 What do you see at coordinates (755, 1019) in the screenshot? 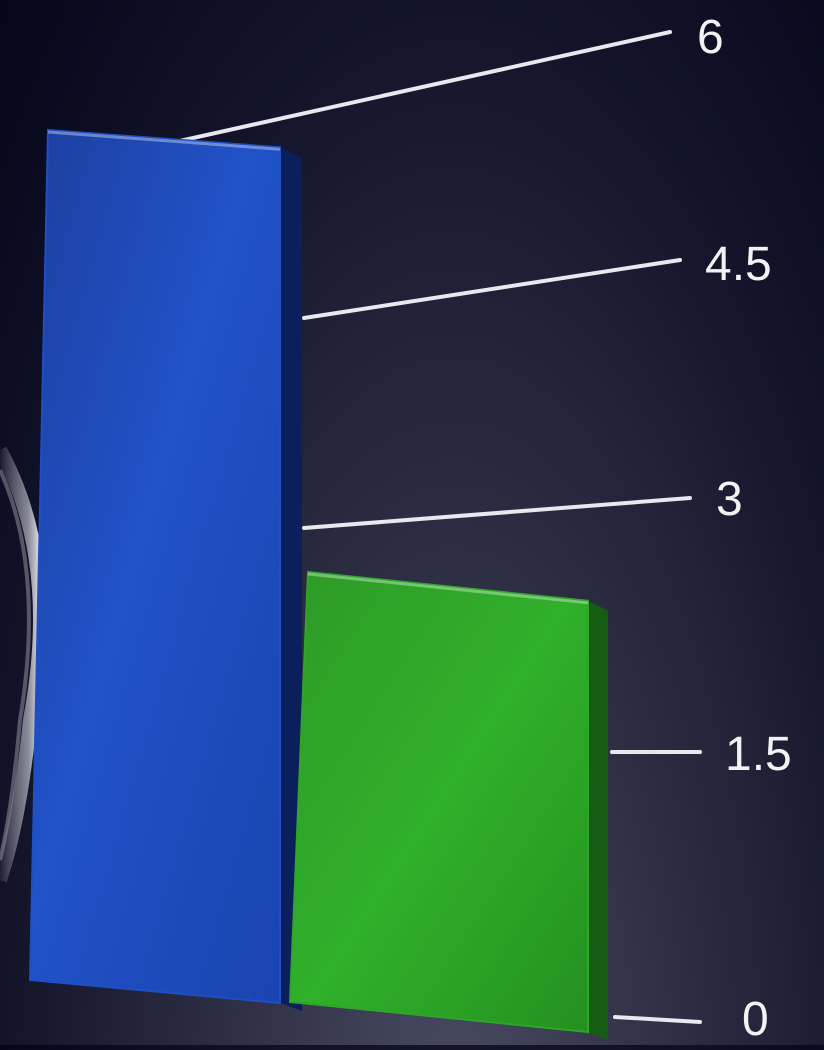
I see `y-tick-label: 0` at bounding box center [755, 1019].